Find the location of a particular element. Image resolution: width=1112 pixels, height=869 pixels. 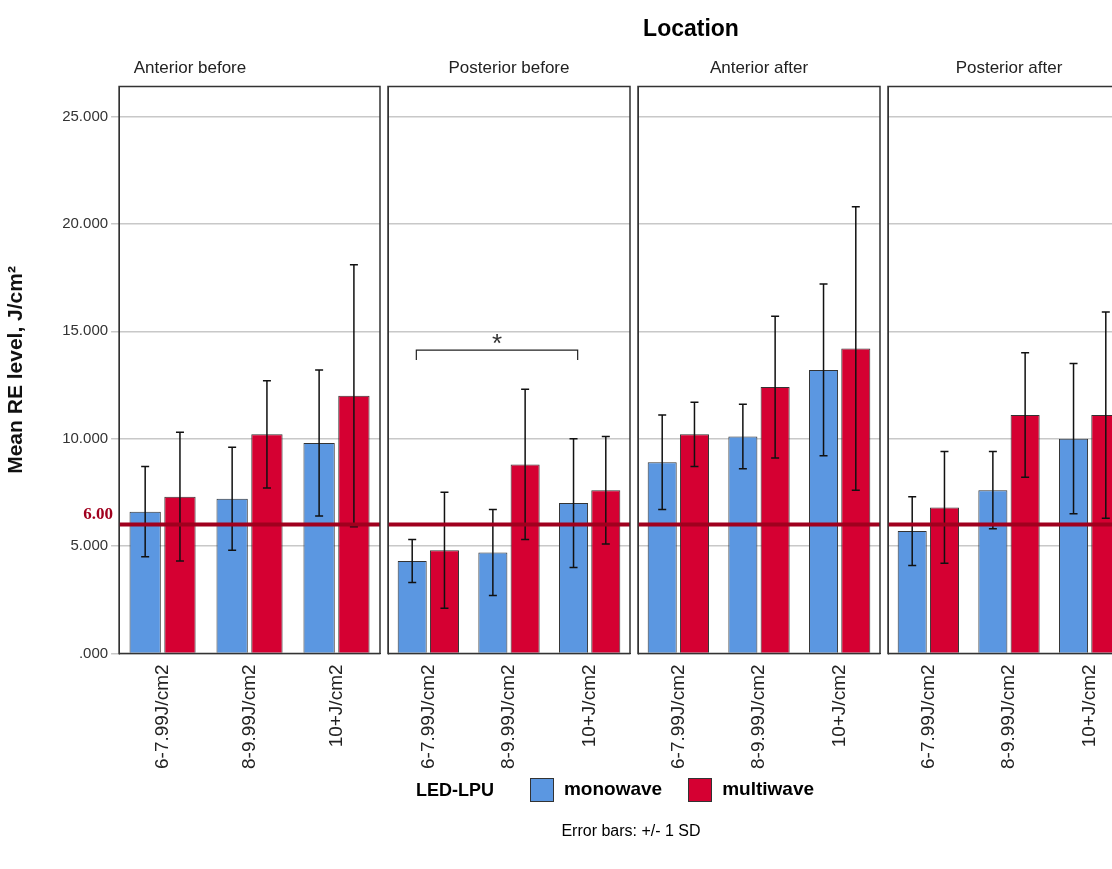

chart-subtitle: Posterior after is located at coordinates (1009, 67).